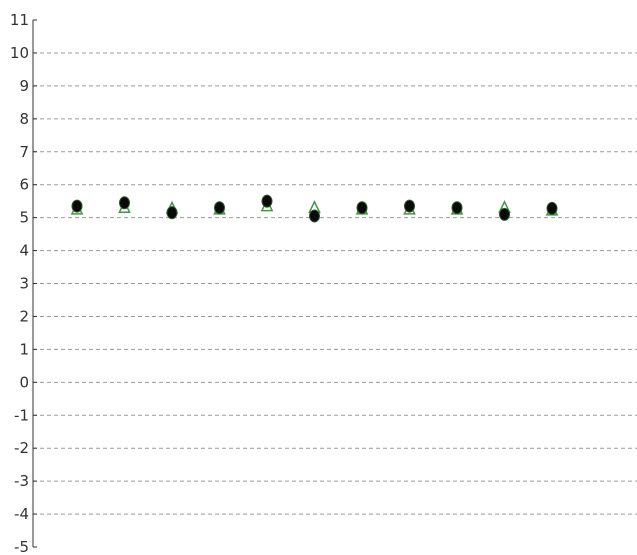 The width and height of the screenshot is (637, 555). Describe the element at coordinates (19, 53) in the screenshot. I see `y-tick-label: 10` at that location.